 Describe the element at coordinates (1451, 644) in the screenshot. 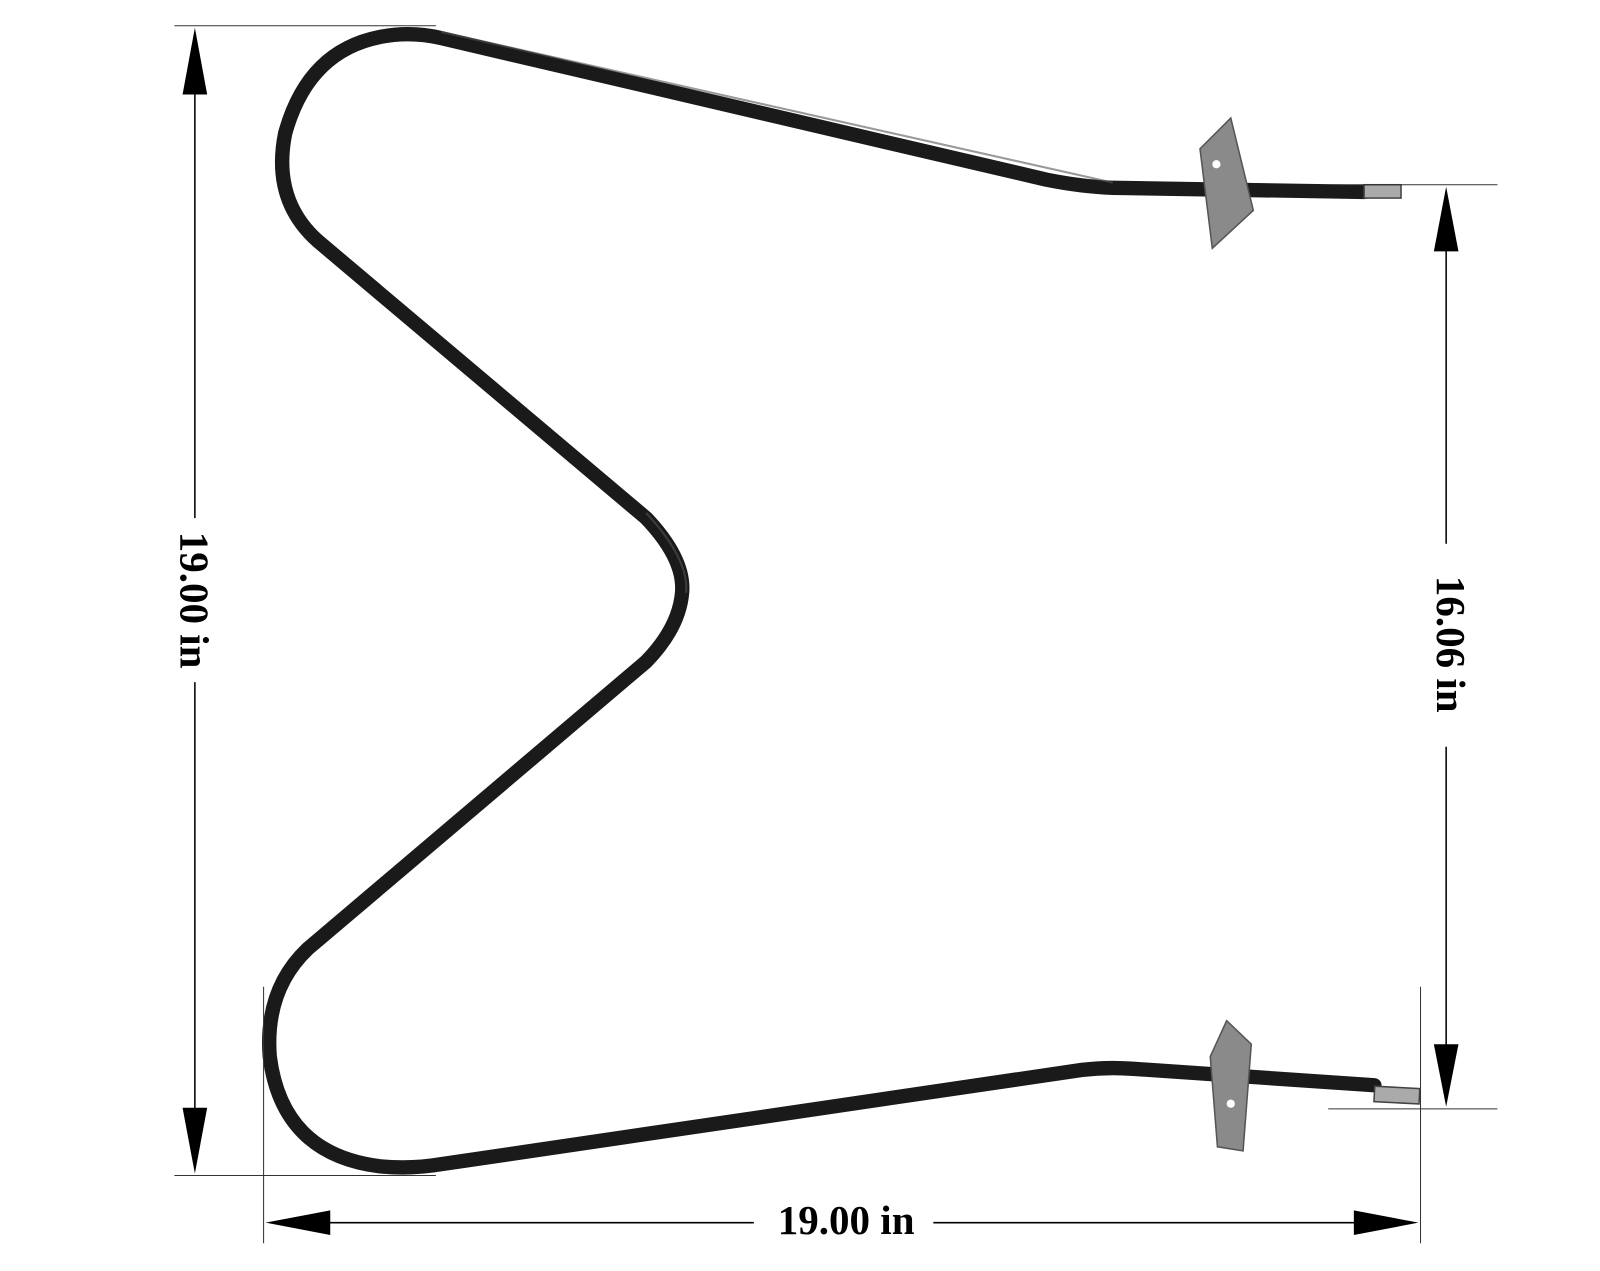

I see `terminal-span-label: 16.06 in` at that location.